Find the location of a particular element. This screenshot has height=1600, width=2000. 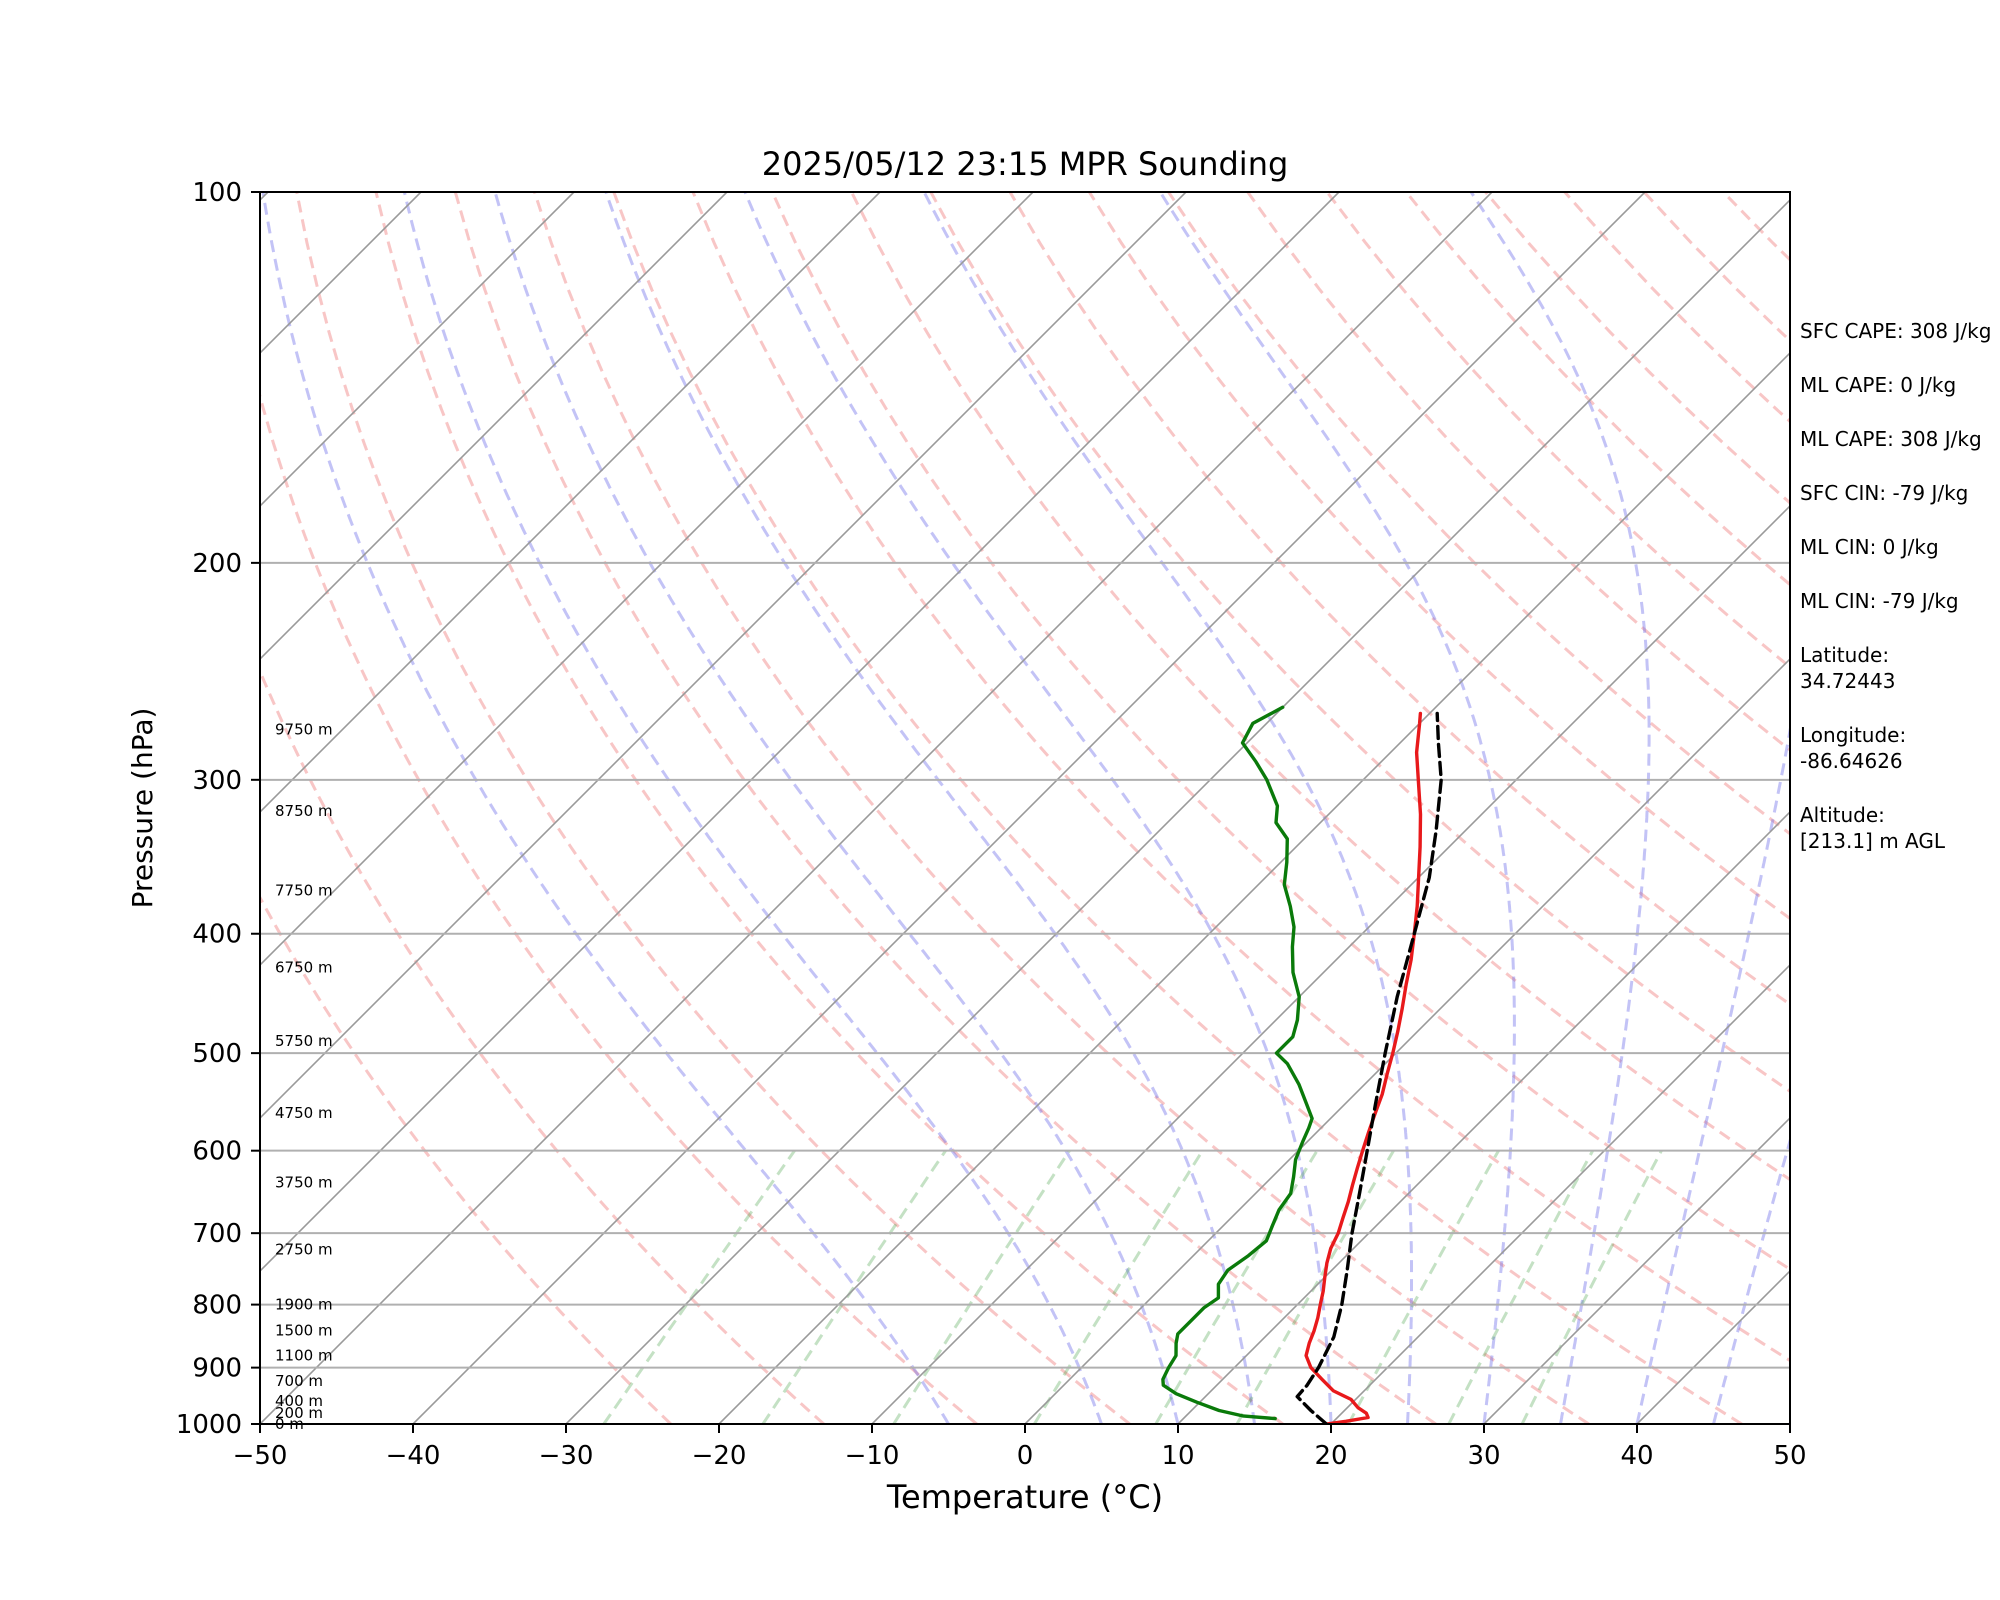

stat-annotation: ML CIN: 0 J/kg is located at coordinates (1869, 547).